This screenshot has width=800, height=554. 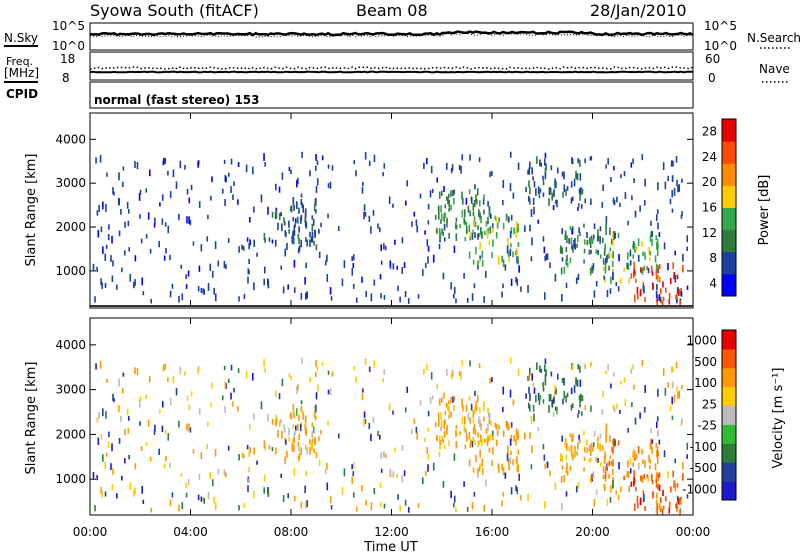 I want to click on colorbar-cell, so click(x=729, y=491).